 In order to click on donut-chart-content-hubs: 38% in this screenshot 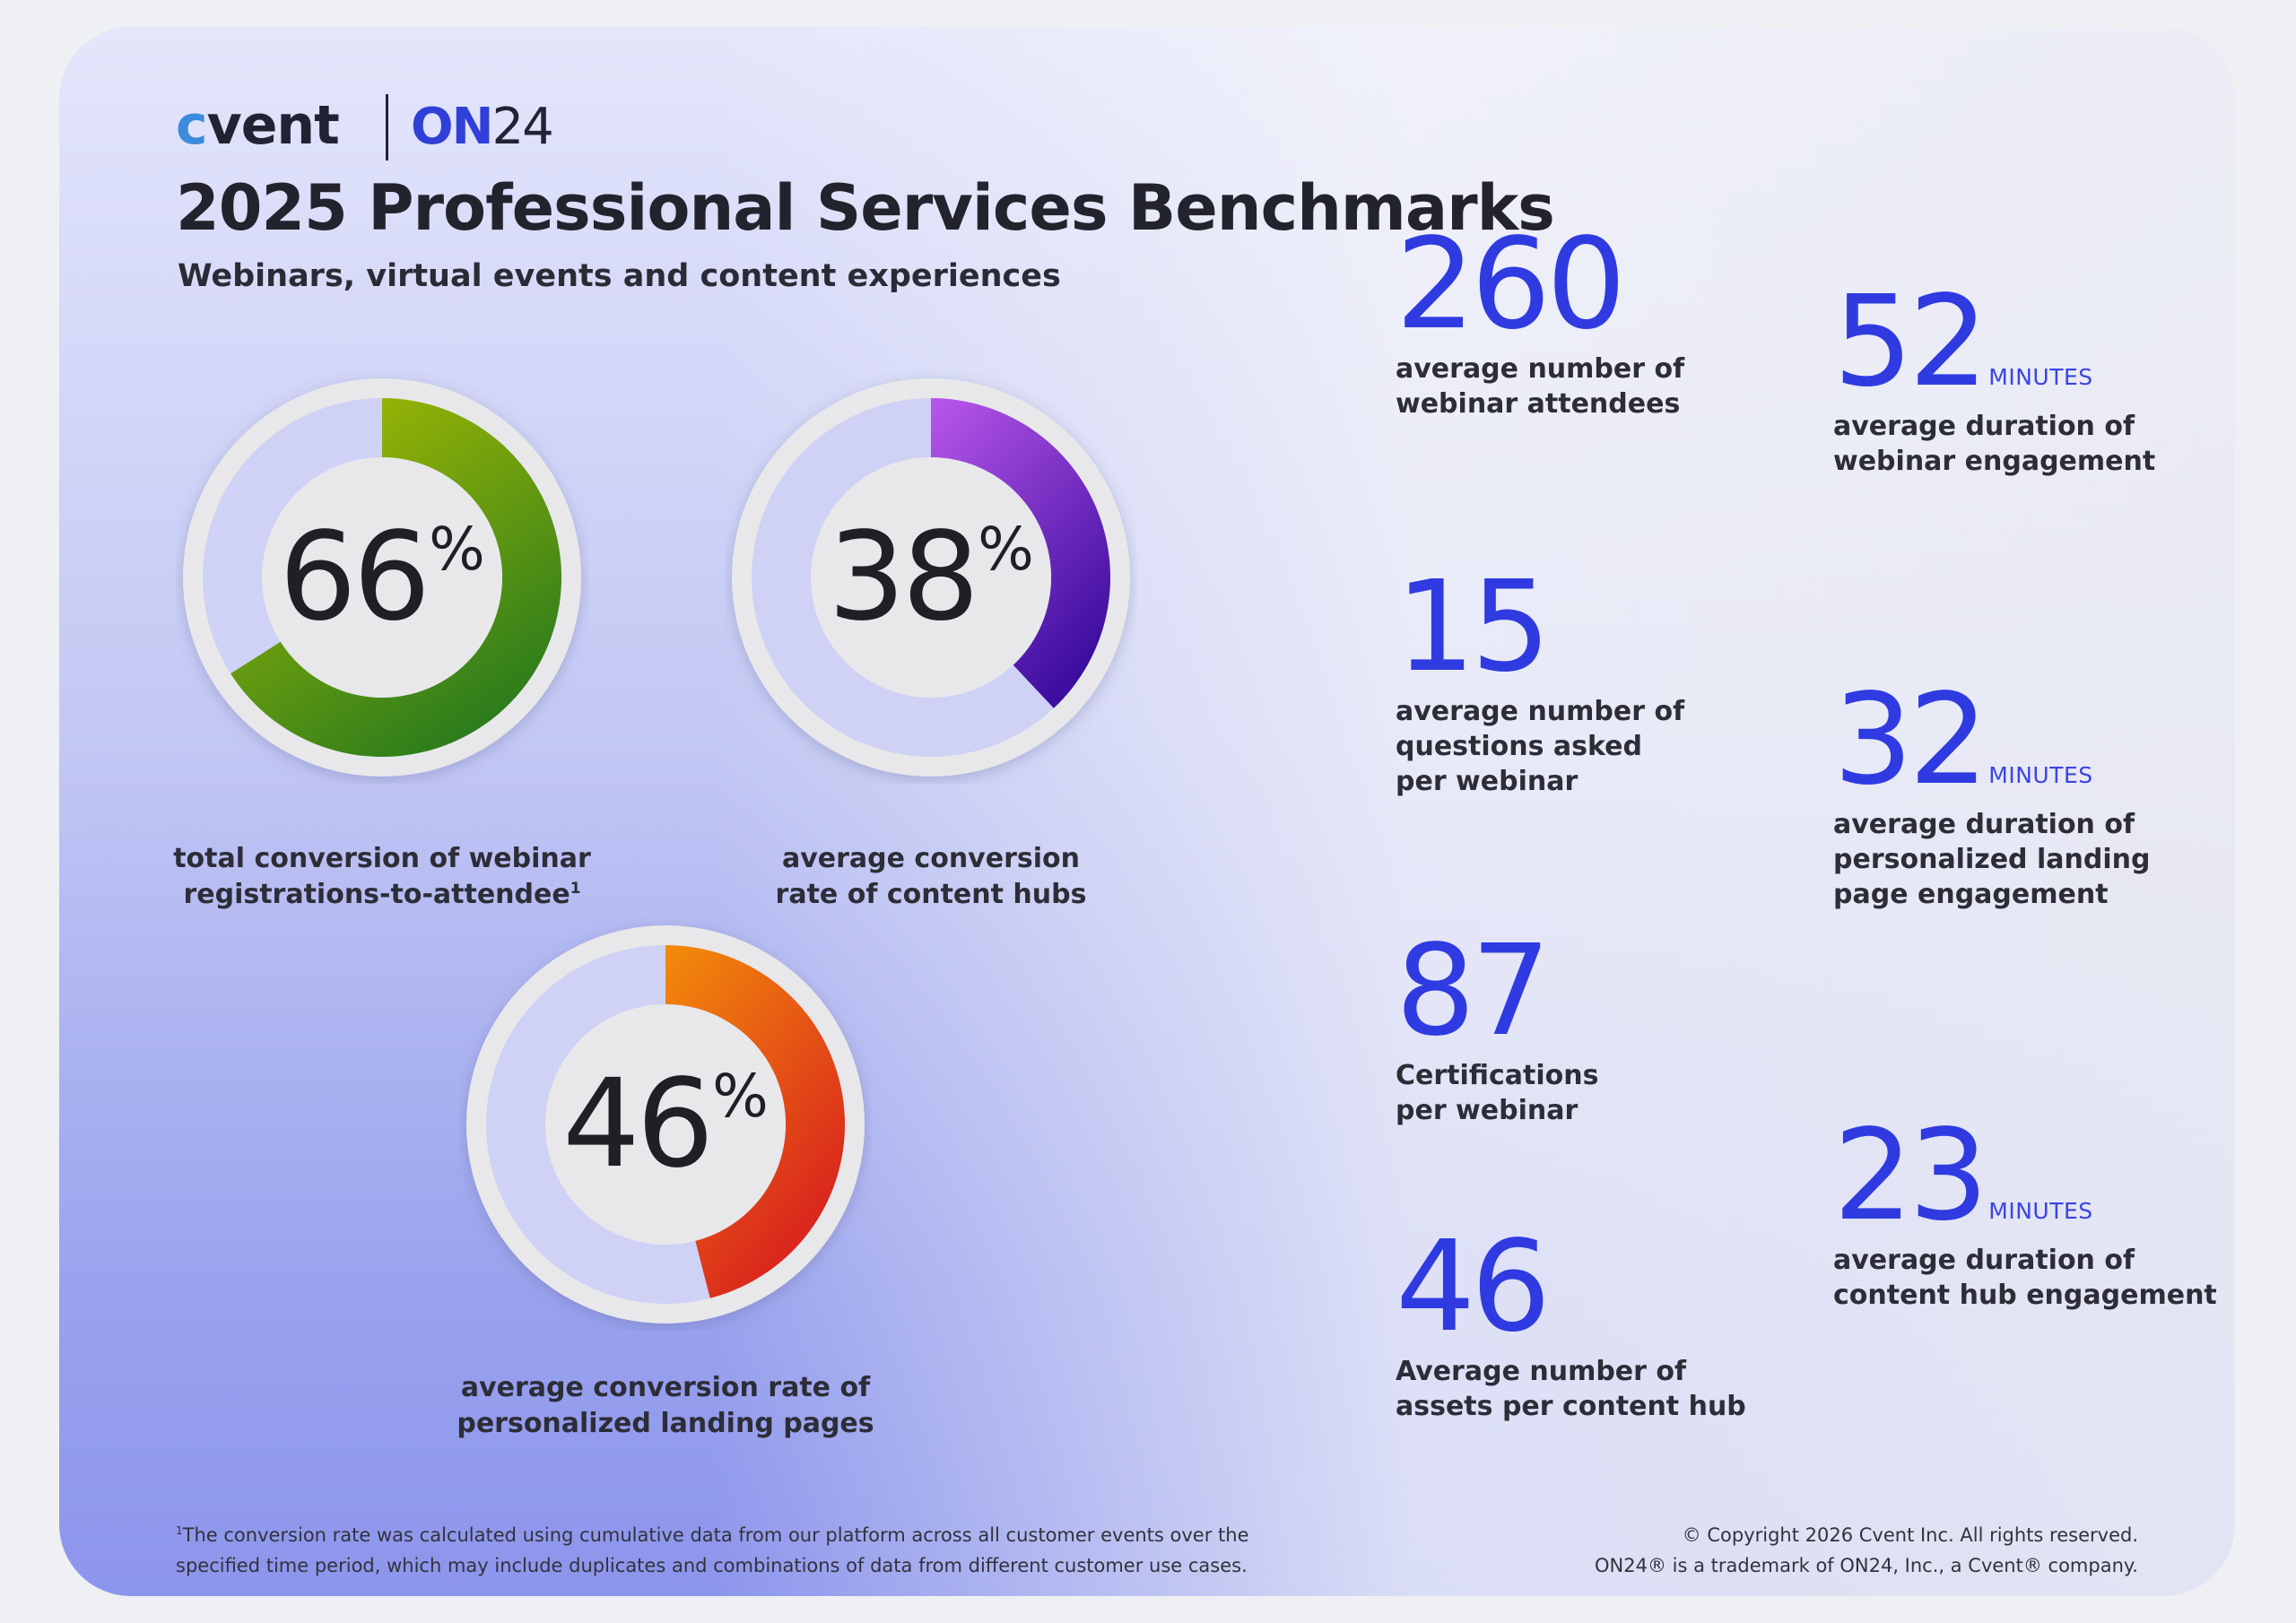, I will do `click(931, 577)`.